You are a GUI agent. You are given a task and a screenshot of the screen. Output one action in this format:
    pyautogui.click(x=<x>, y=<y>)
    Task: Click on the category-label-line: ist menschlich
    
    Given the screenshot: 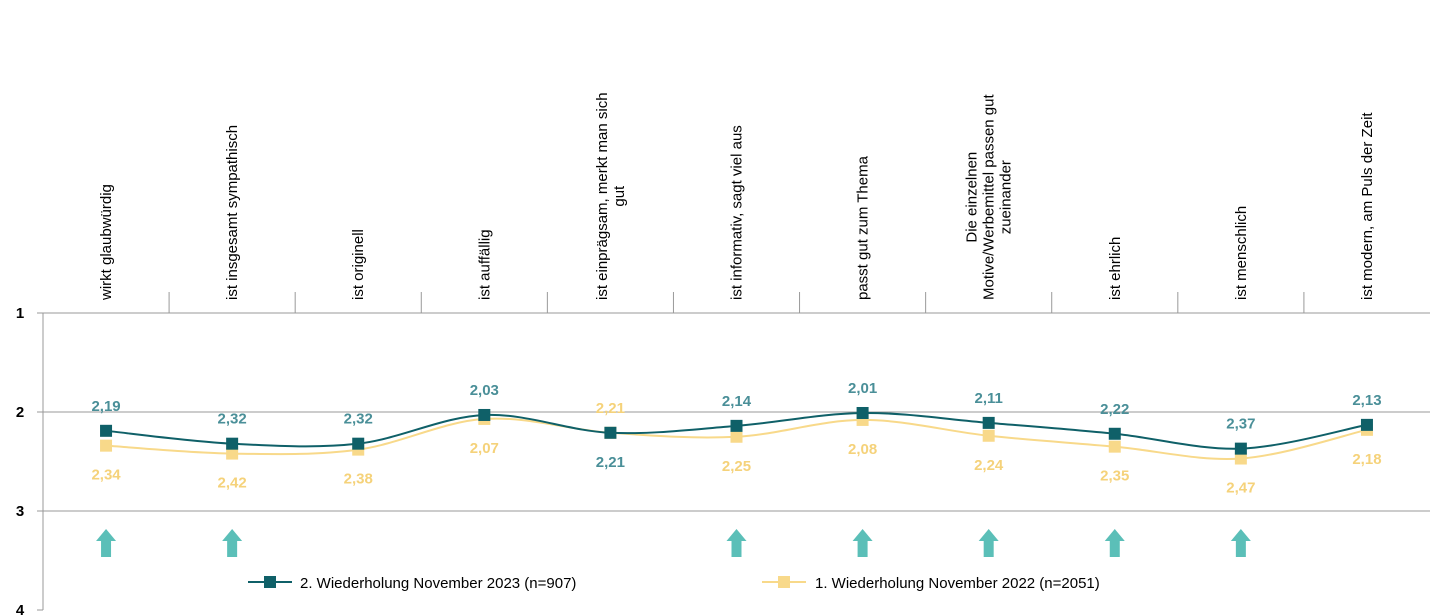 What is the action you would take?
    pyautogui.click(x=1241, y=253)
    